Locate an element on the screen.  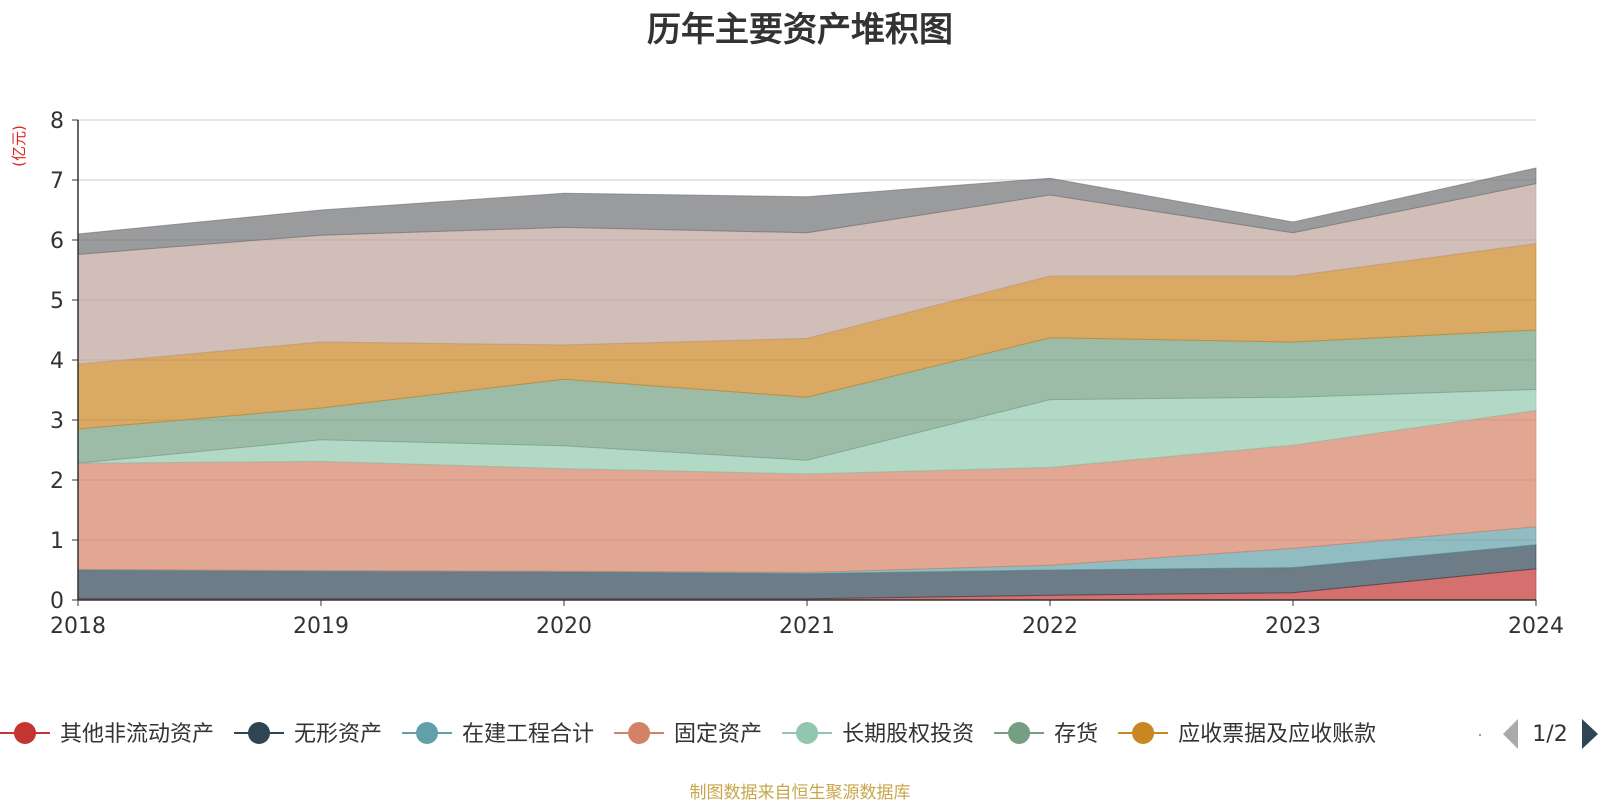
legend-item: 长期股权投资 is located at coordinates (878, 734).